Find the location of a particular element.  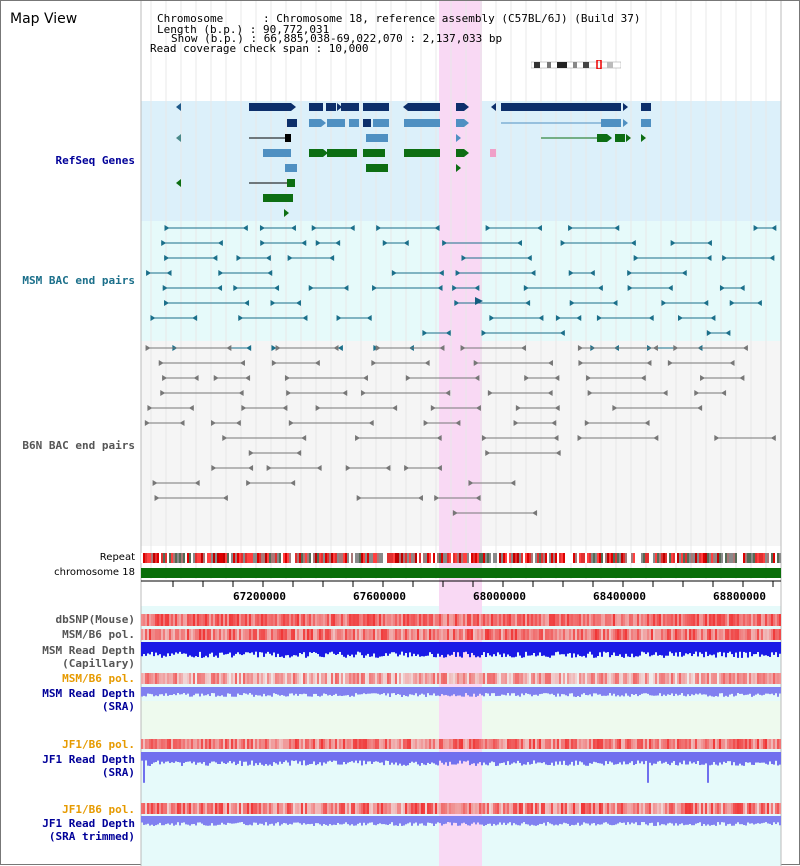

chromosome-ideogram is located at coordinates (576, 62).